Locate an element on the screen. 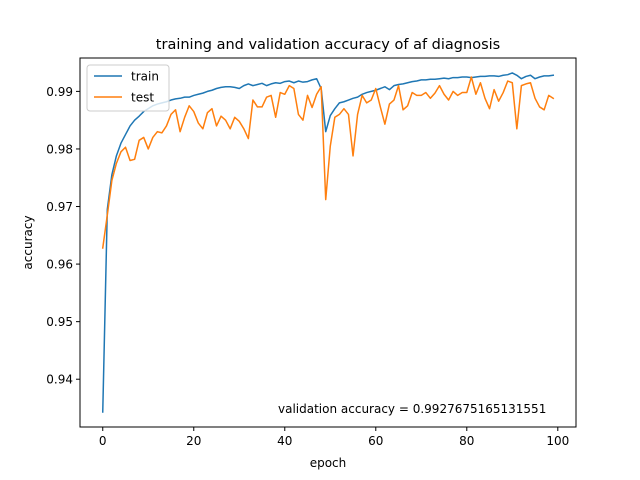 Image resolution: width=640 pixels, height=480 pixels. y-tick-label: 0.94 is located at coordinates (59, 380).